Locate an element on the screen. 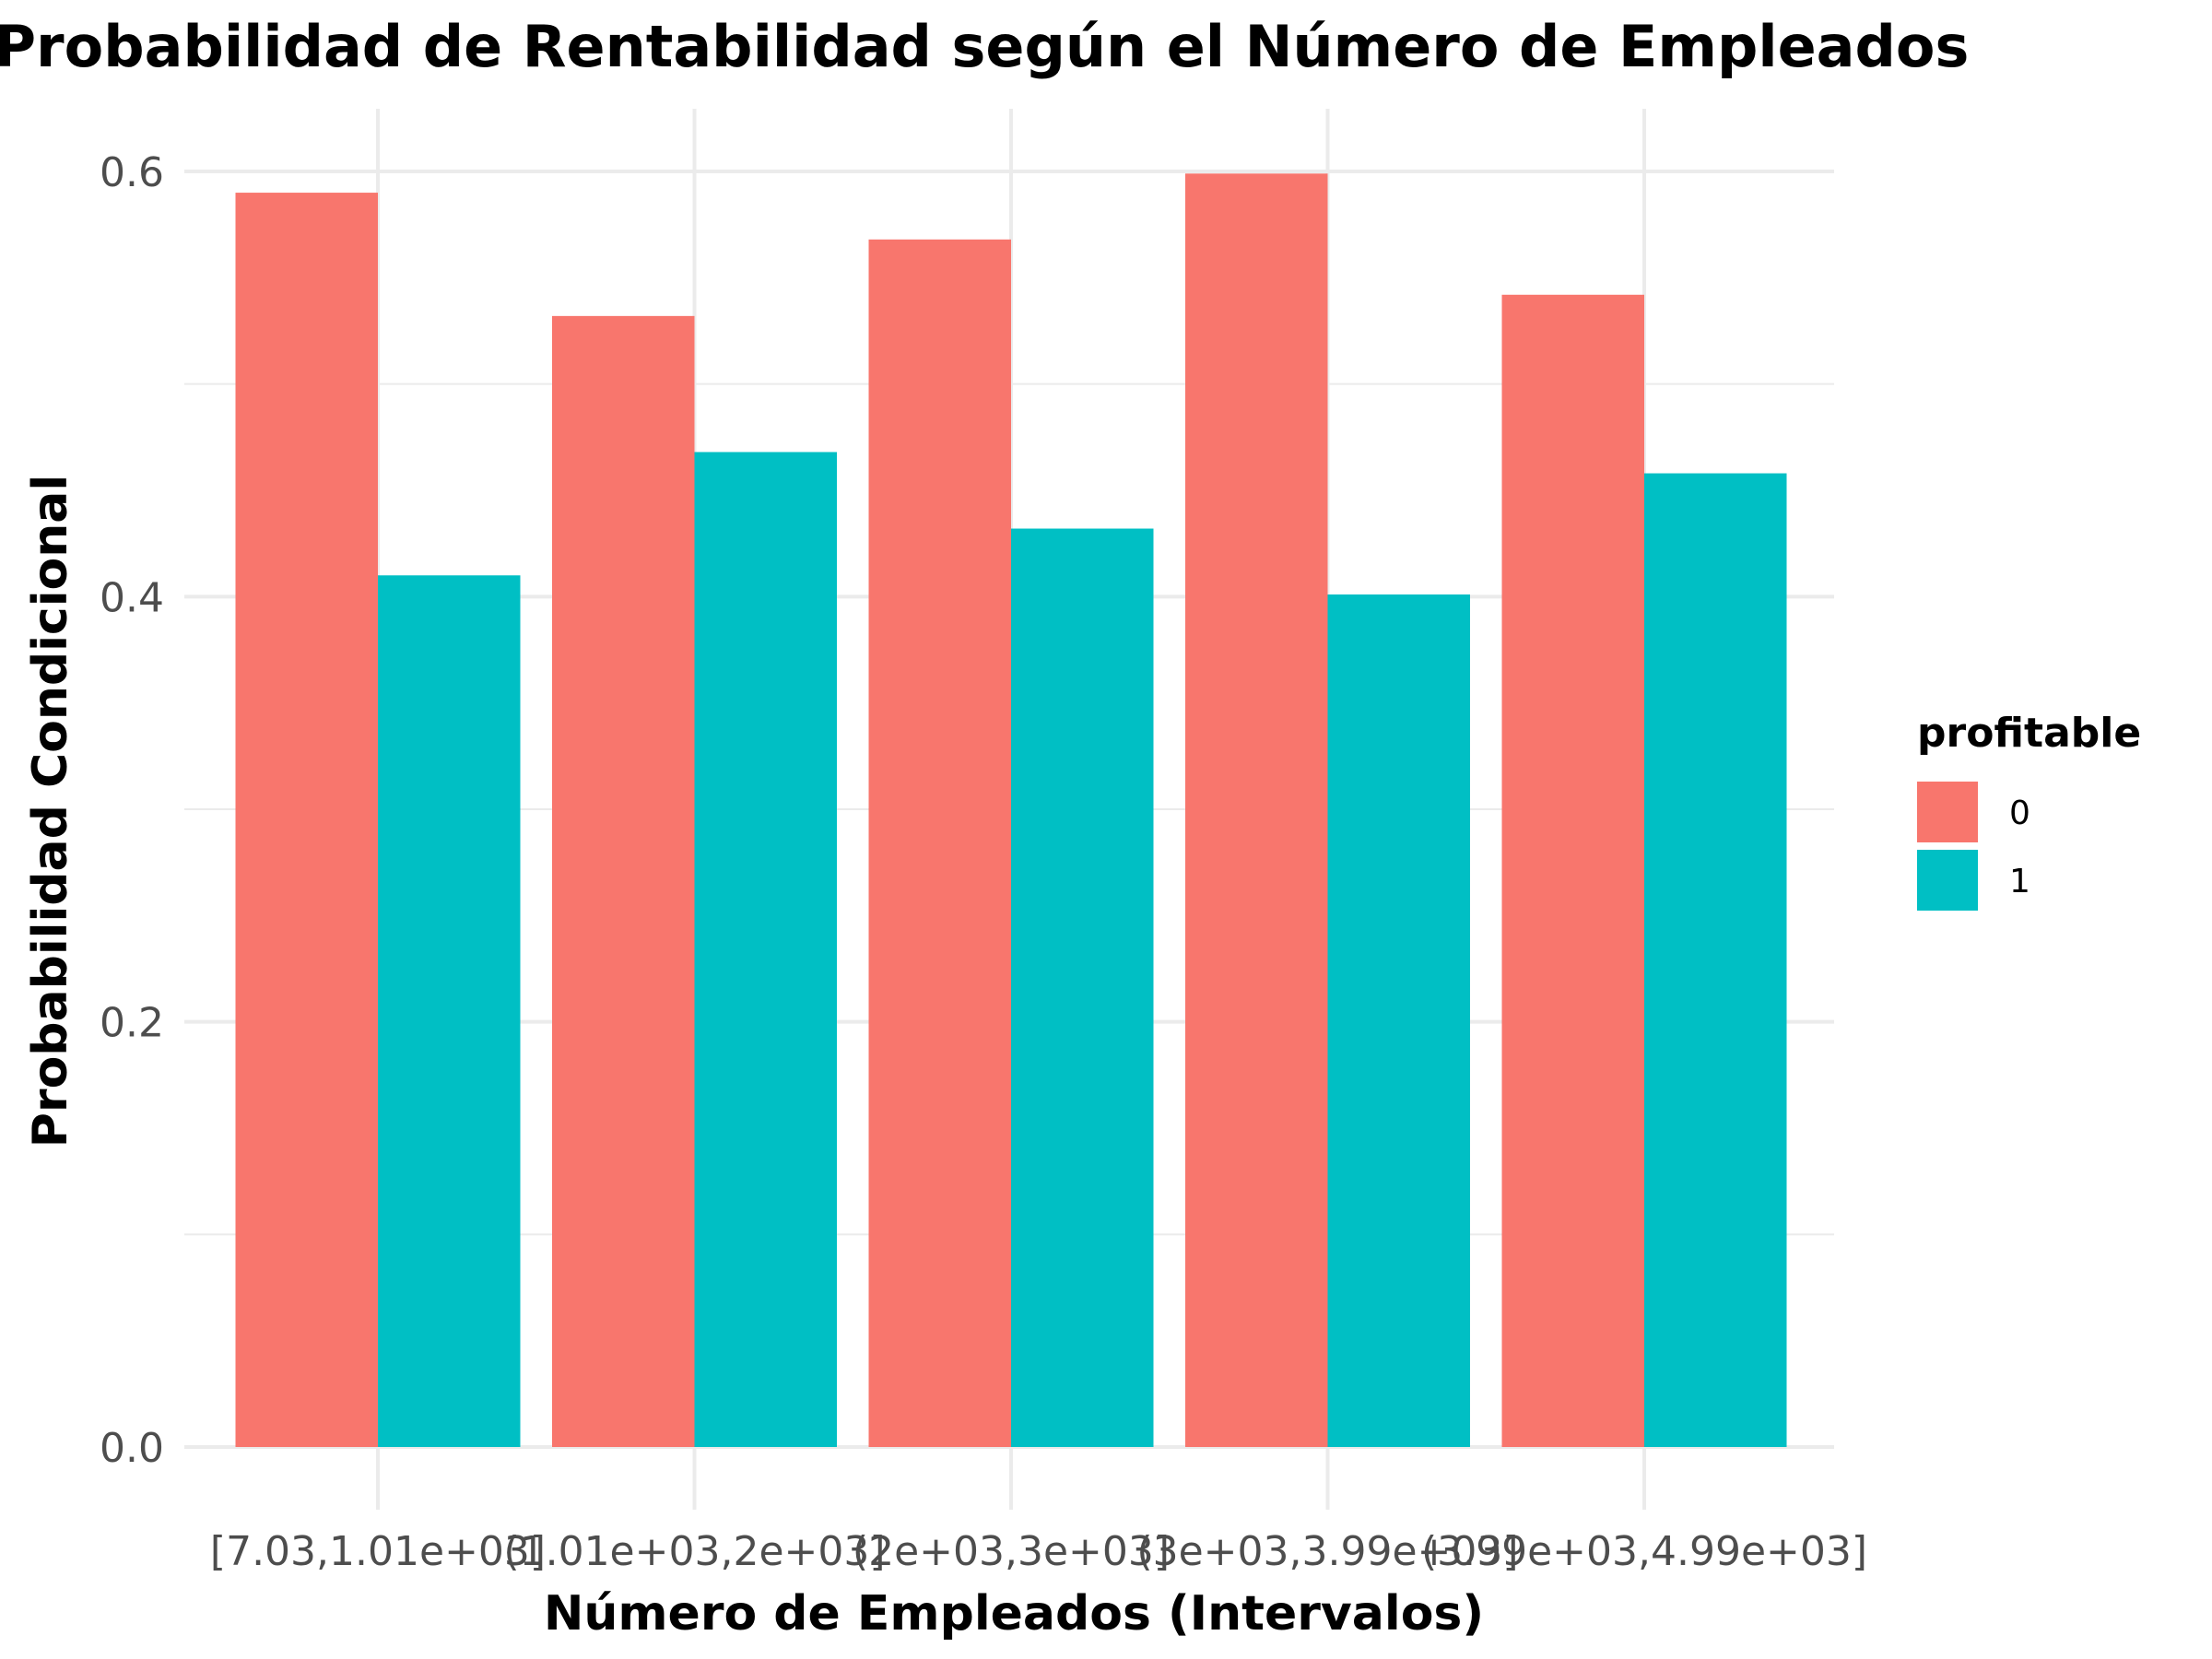 This screenshot has width=2212, height=1659. x-tick-label: [7.03,1.01e+03] is located at coordinates (378, 1551).